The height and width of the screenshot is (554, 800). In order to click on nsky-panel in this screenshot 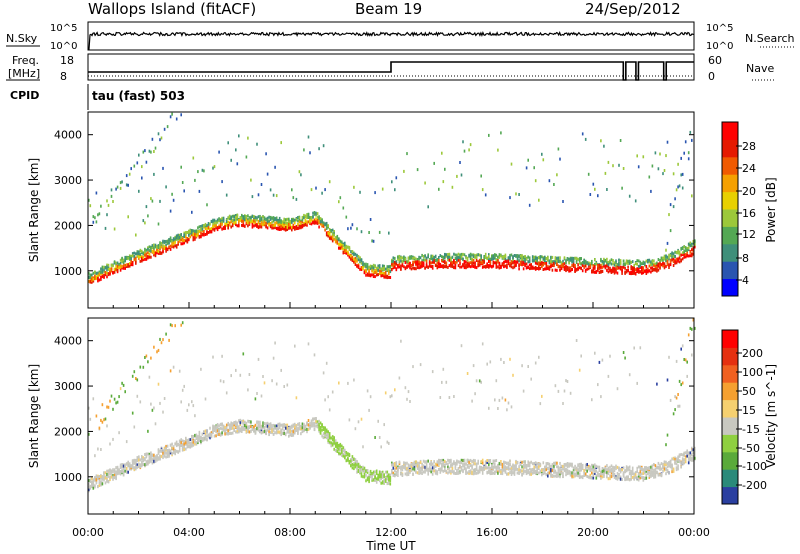, I will do `click(391, 36)`.